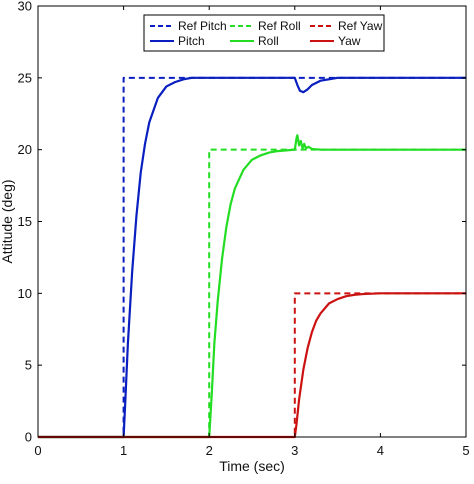 The height and width of the screenshot is (484, 474). Describe the element at coordinates (28, 437) in the screenshot. I see `y-tick-label: 0` at that location.